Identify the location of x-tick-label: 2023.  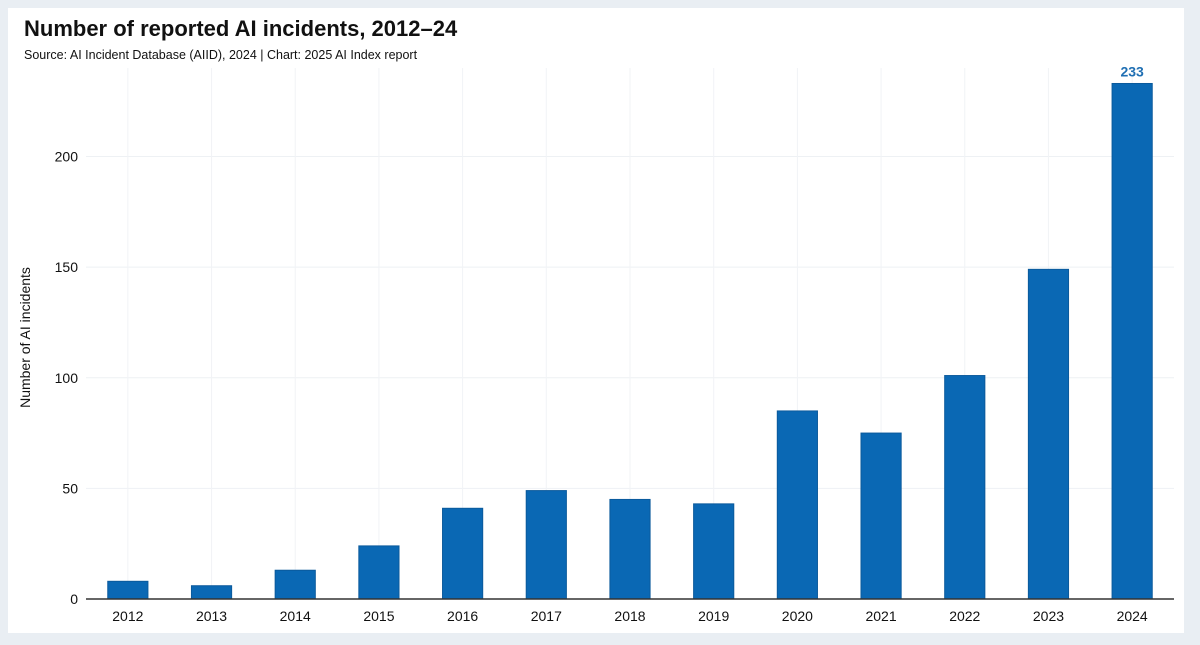
(1048, 616).